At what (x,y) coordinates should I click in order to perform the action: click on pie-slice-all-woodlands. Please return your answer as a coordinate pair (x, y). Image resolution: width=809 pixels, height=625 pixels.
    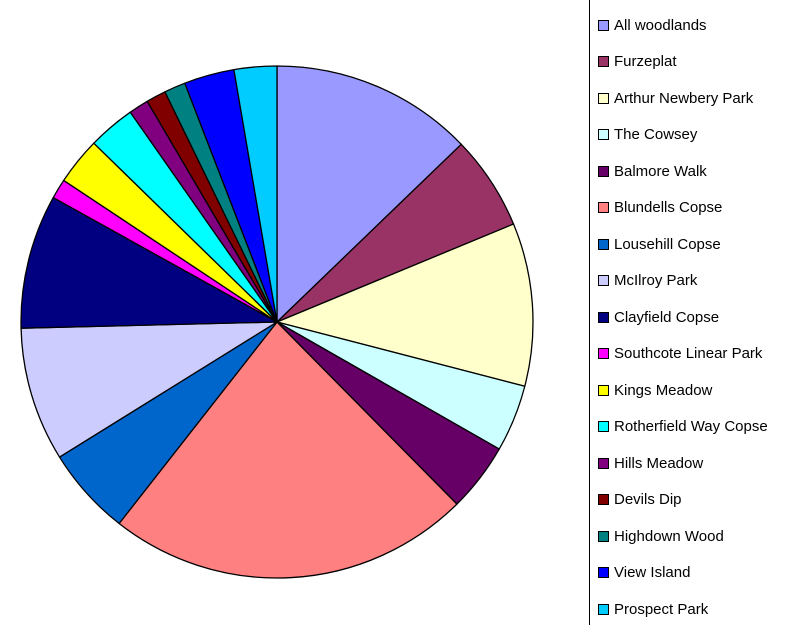
    Looking at the image, I should click on (369, 194).